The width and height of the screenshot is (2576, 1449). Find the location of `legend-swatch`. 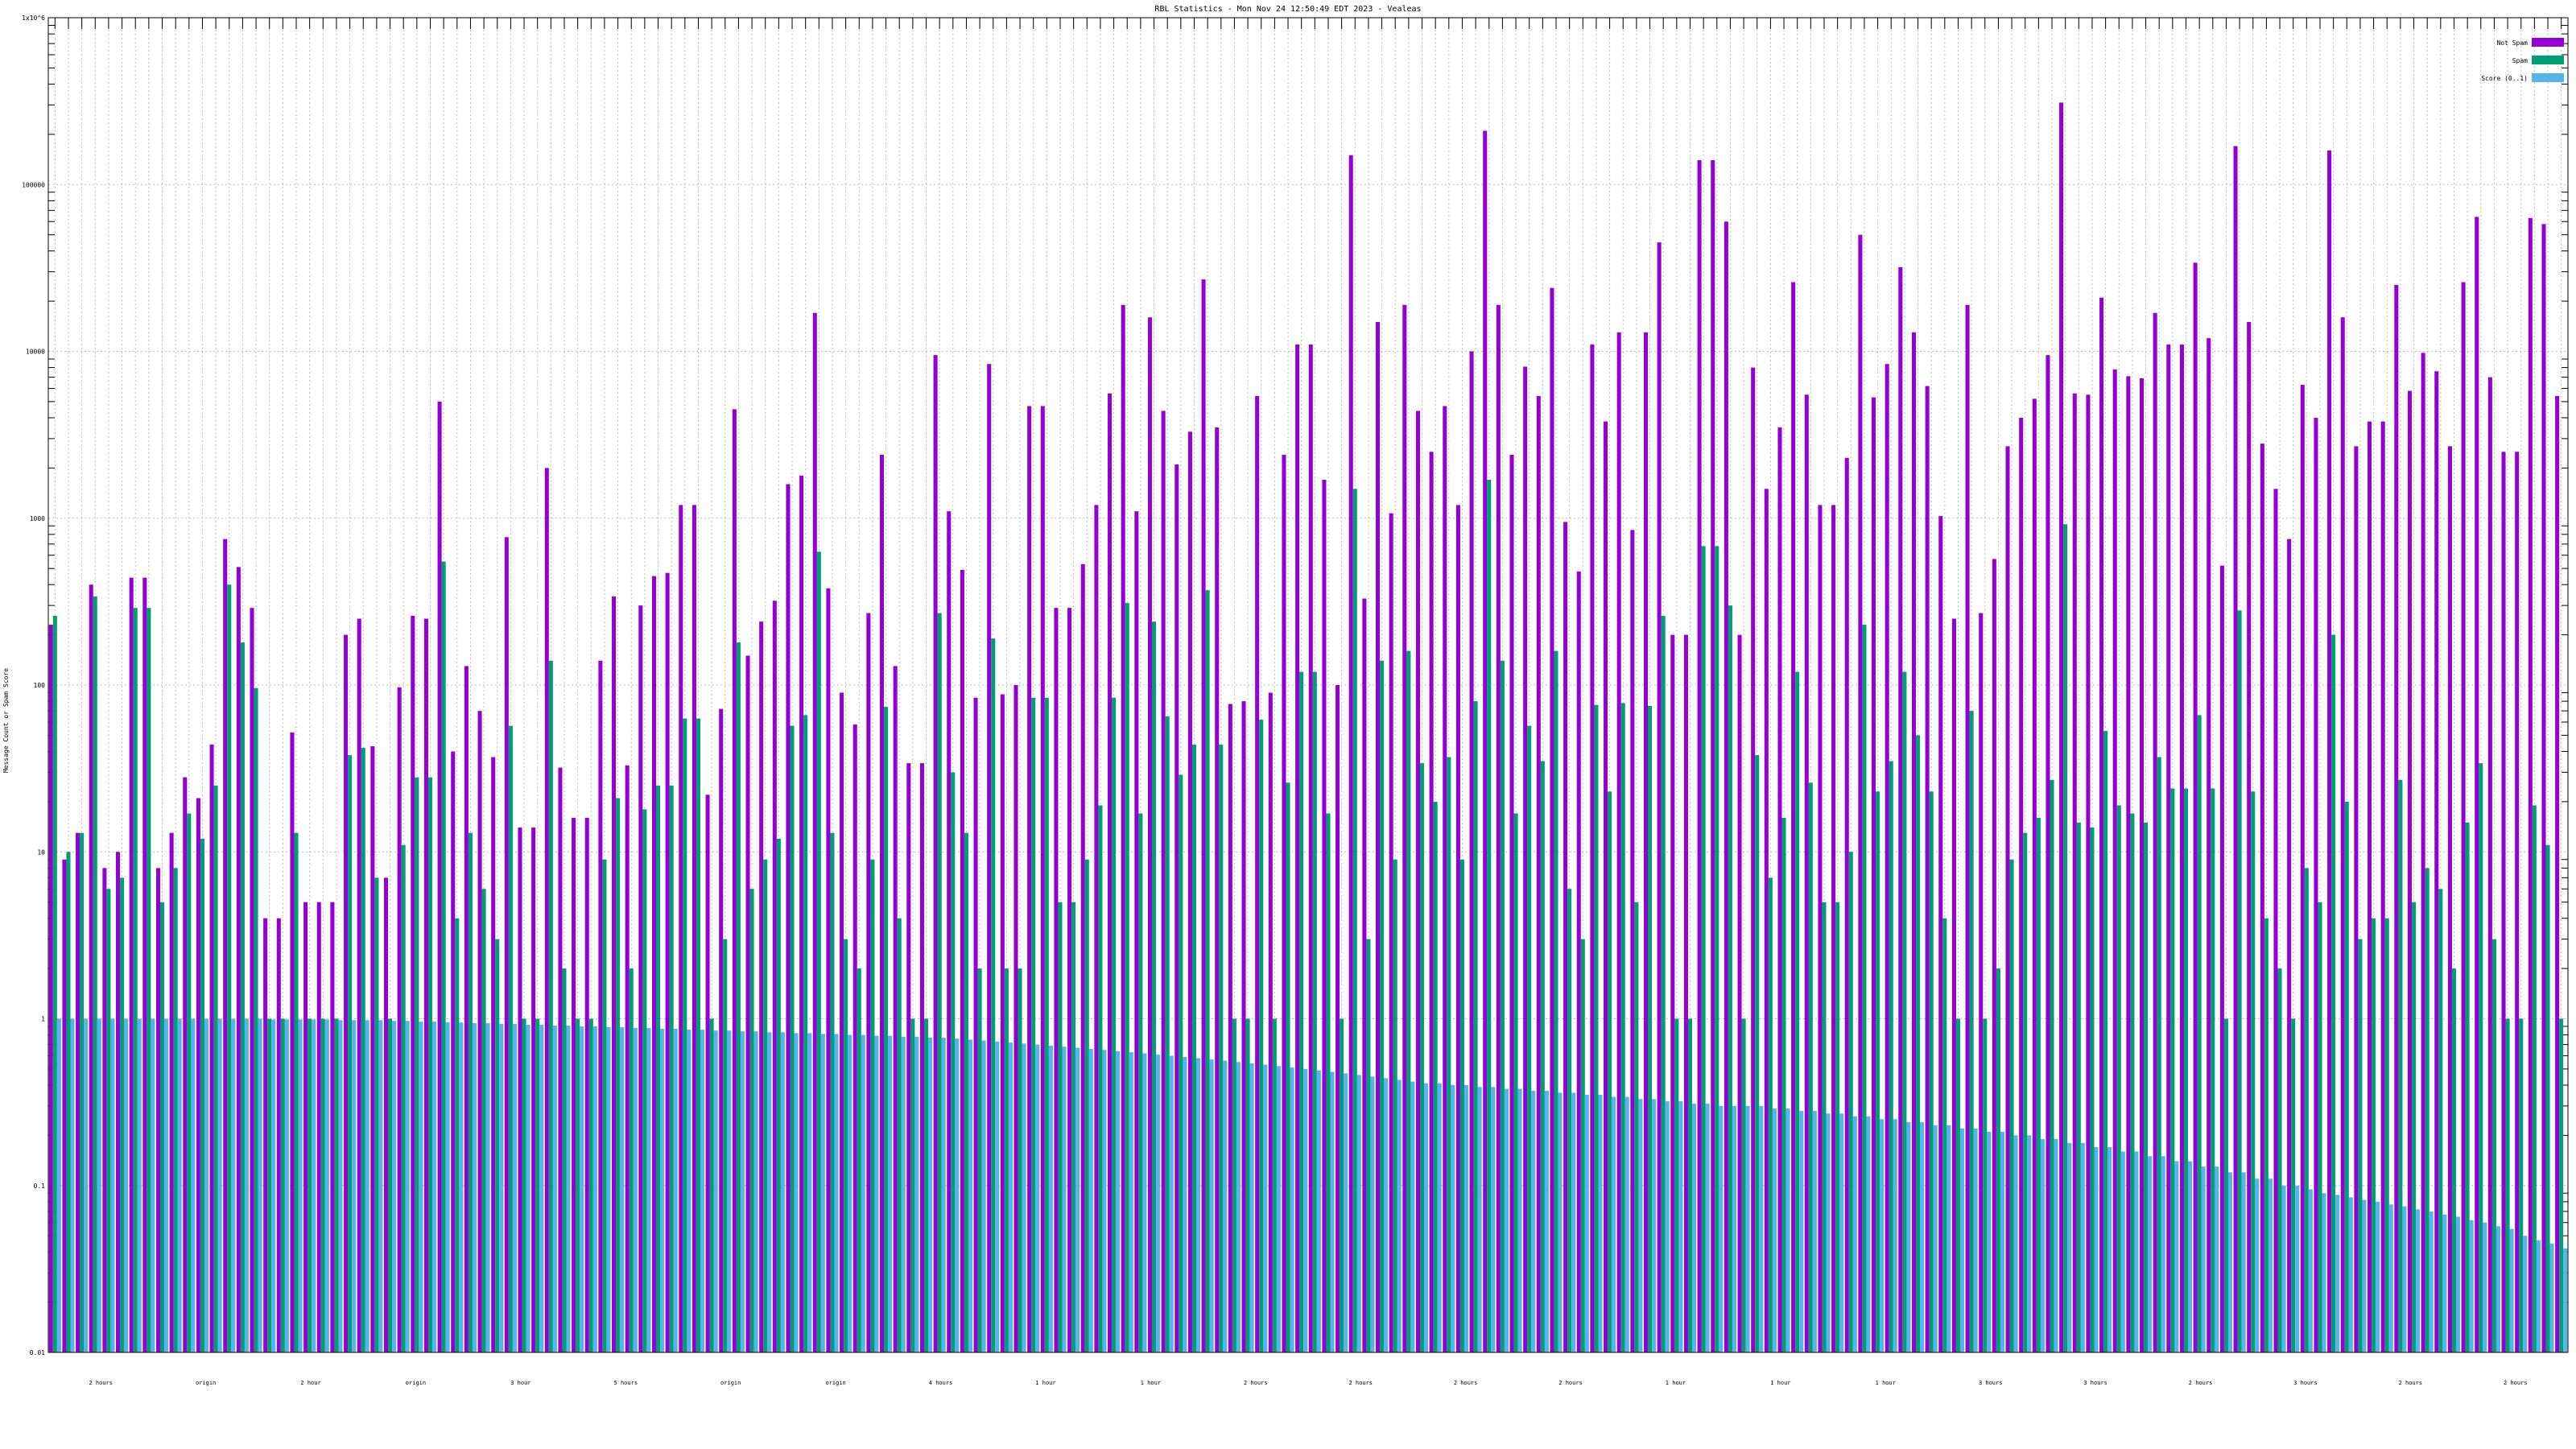

legend-swatch is located at coordinates (2548, 60).